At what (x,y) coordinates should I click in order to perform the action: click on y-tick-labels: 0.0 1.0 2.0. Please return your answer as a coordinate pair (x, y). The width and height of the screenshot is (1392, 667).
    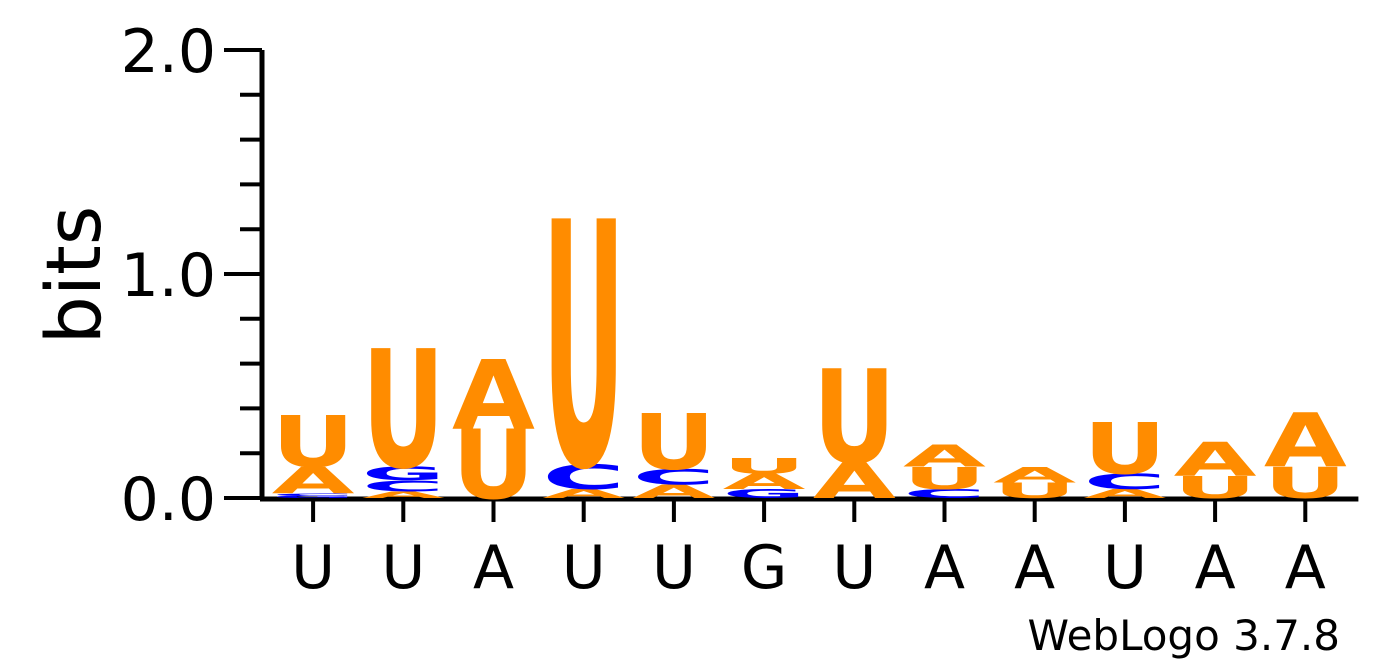
    Looking at the image, I should click on (168, 276).